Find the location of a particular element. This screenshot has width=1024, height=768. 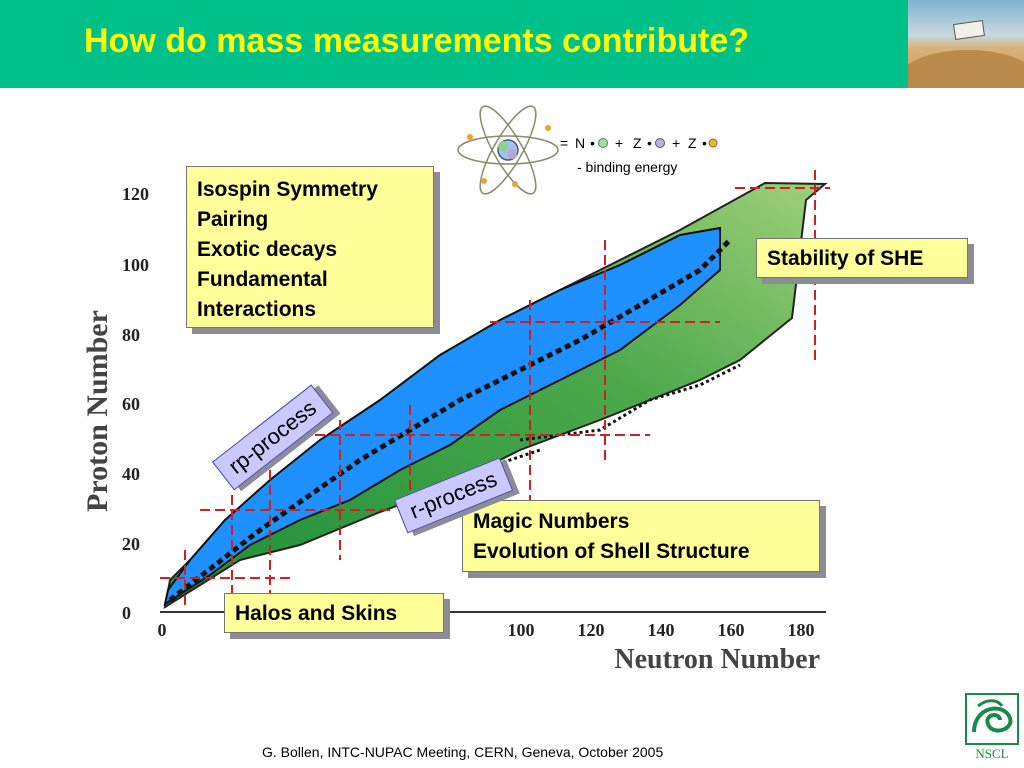

box-line: Pairing is located at coordinates (233, 219).